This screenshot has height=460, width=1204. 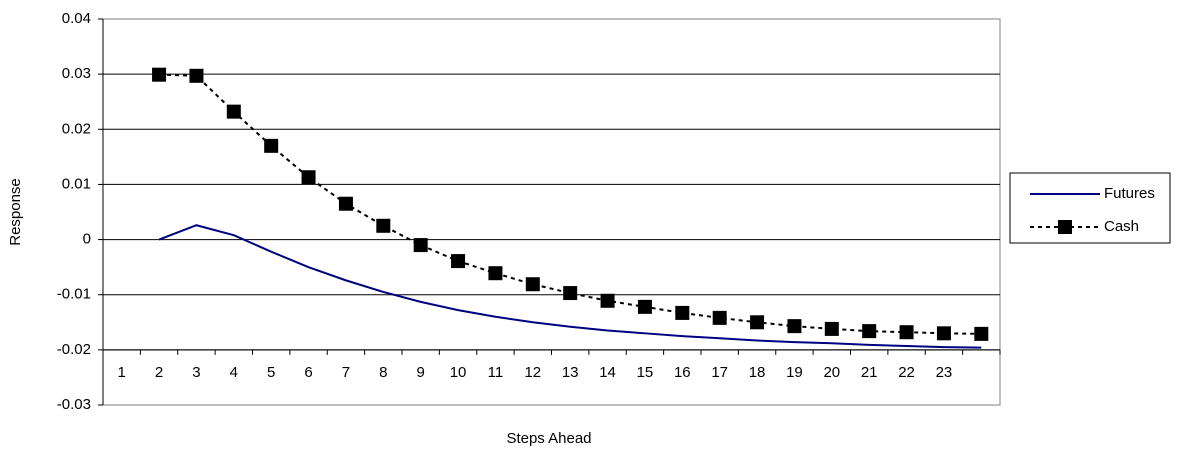 What do you see at coordinates (548, 438) in the screenshot?
I see `x-axis-label: Steps Ahead` at bounding box center [548, 438].